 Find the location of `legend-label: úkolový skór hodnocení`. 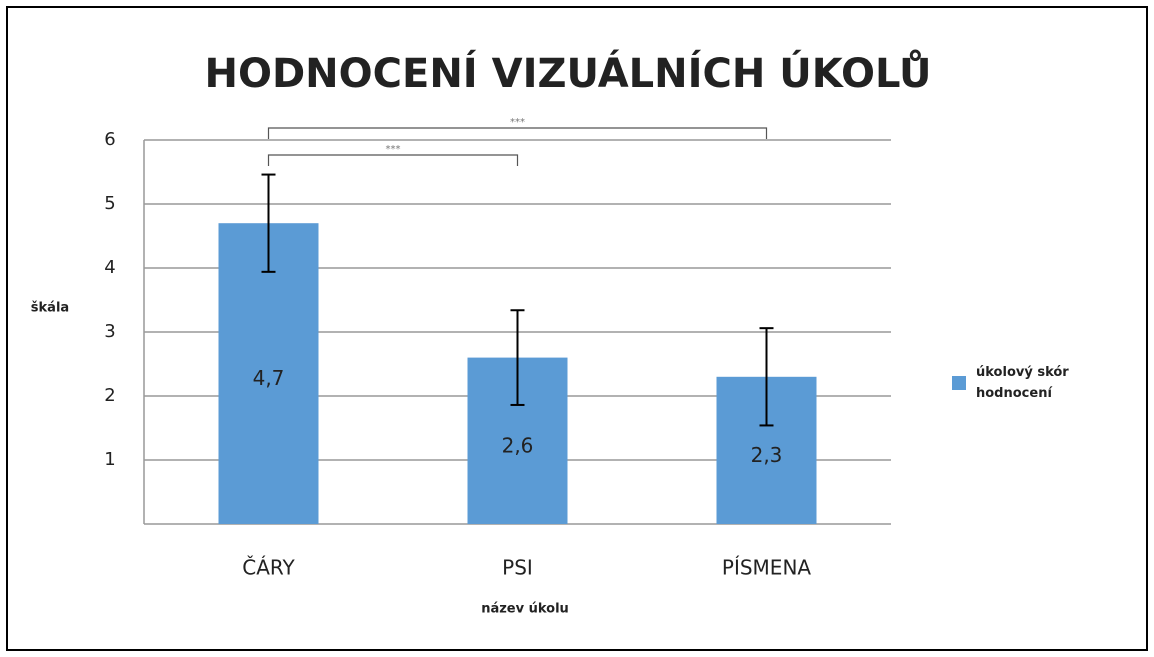

legend-label: úkolový skór hodnocení is located at coordinates (1022, 383).